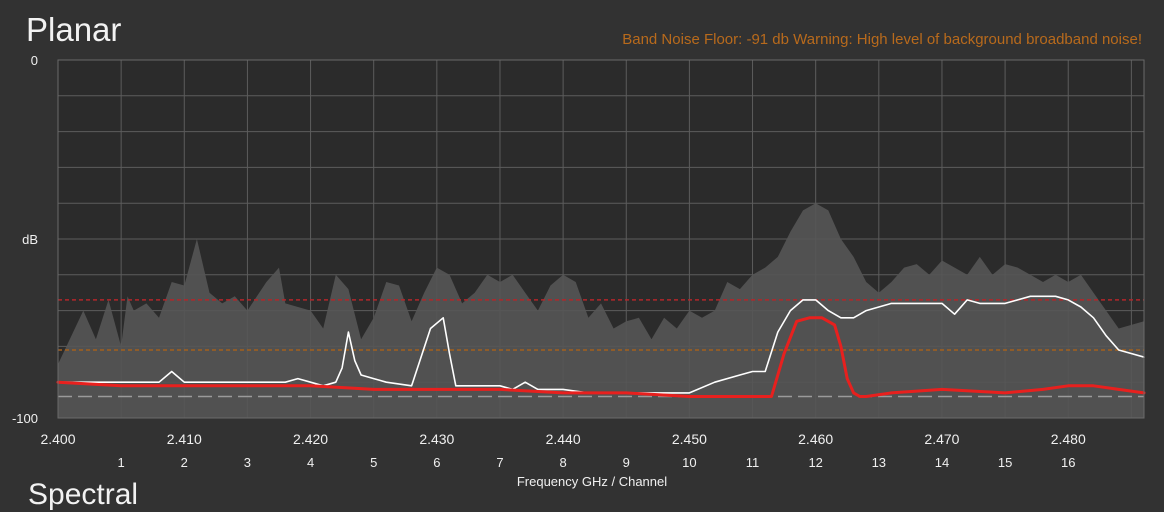  I want to click on channel-tick-label: 9, so click(626, 462).